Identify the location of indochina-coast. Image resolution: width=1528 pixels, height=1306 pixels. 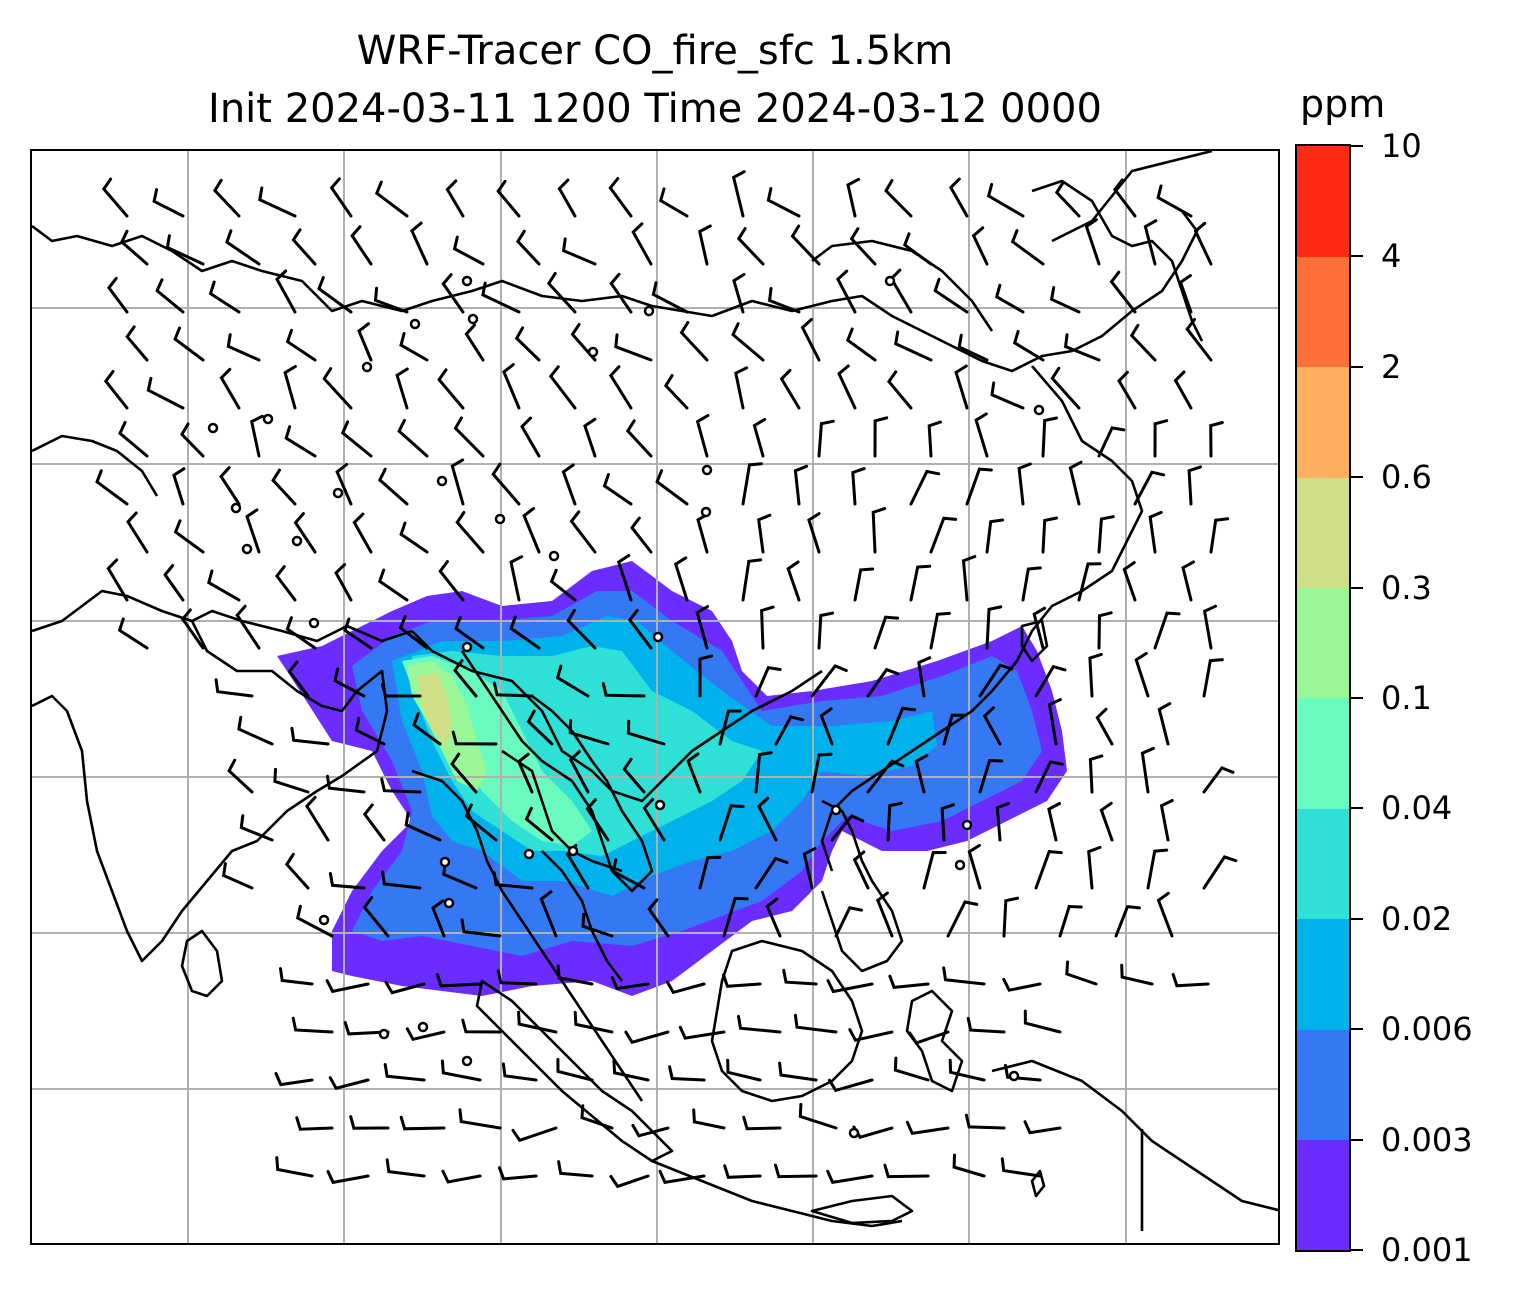
(527, 935).